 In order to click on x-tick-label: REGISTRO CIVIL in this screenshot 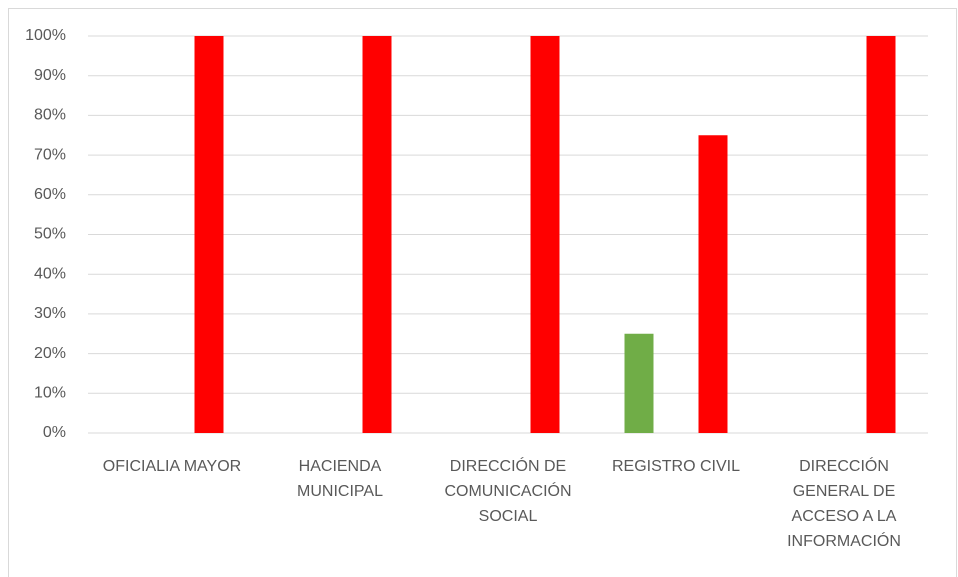, I will do `click(676, 466)`.